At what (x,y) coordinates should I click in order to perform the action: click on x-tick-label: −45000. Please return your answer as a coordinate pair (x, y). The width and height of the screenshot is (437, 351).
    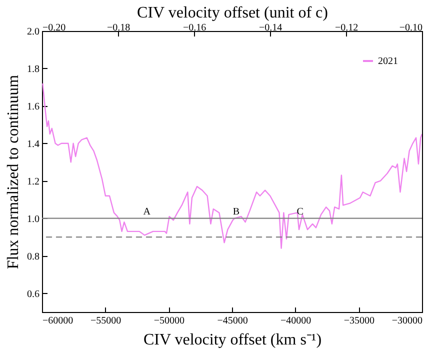
    Looking at the image, I should click on (232, 321).